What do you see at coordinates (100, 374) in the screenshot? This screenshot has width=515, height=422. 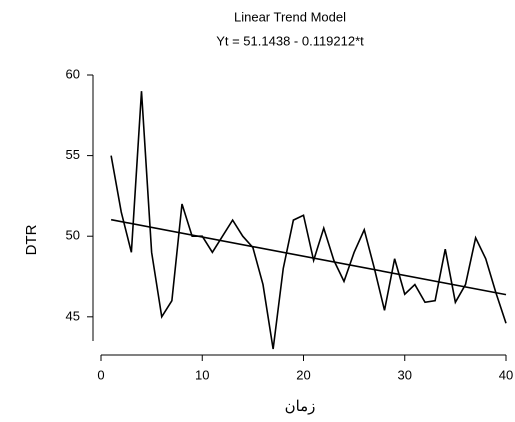 I see `x-tick-label: 0` at bounding box center [100, 374].